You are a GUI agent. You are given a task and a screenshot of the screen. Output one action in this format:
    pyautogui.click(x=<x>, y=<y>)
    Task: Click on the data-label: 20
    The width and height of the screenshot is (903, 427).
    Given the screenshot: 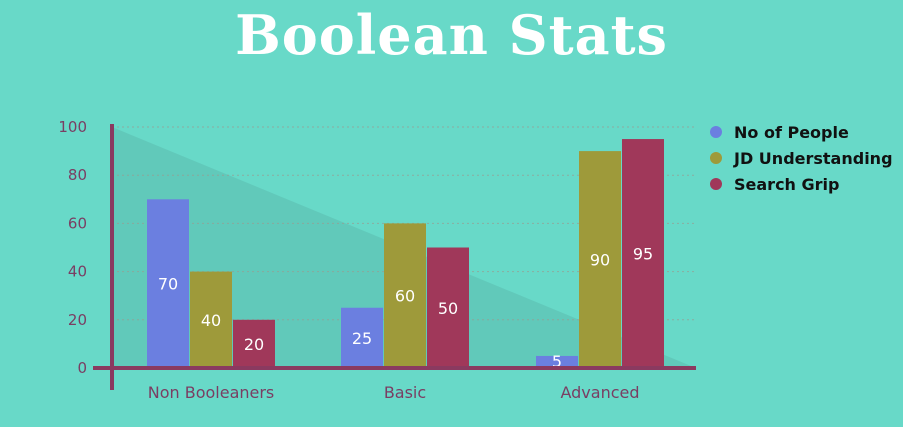 What is the action you would take?
    pyautogui.click(x=254, y=344)
    